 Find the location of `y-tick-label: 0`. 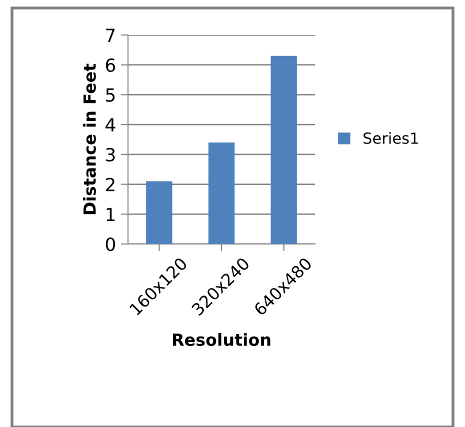

y-tick-label: 0 is located at coordinates (110, 244).